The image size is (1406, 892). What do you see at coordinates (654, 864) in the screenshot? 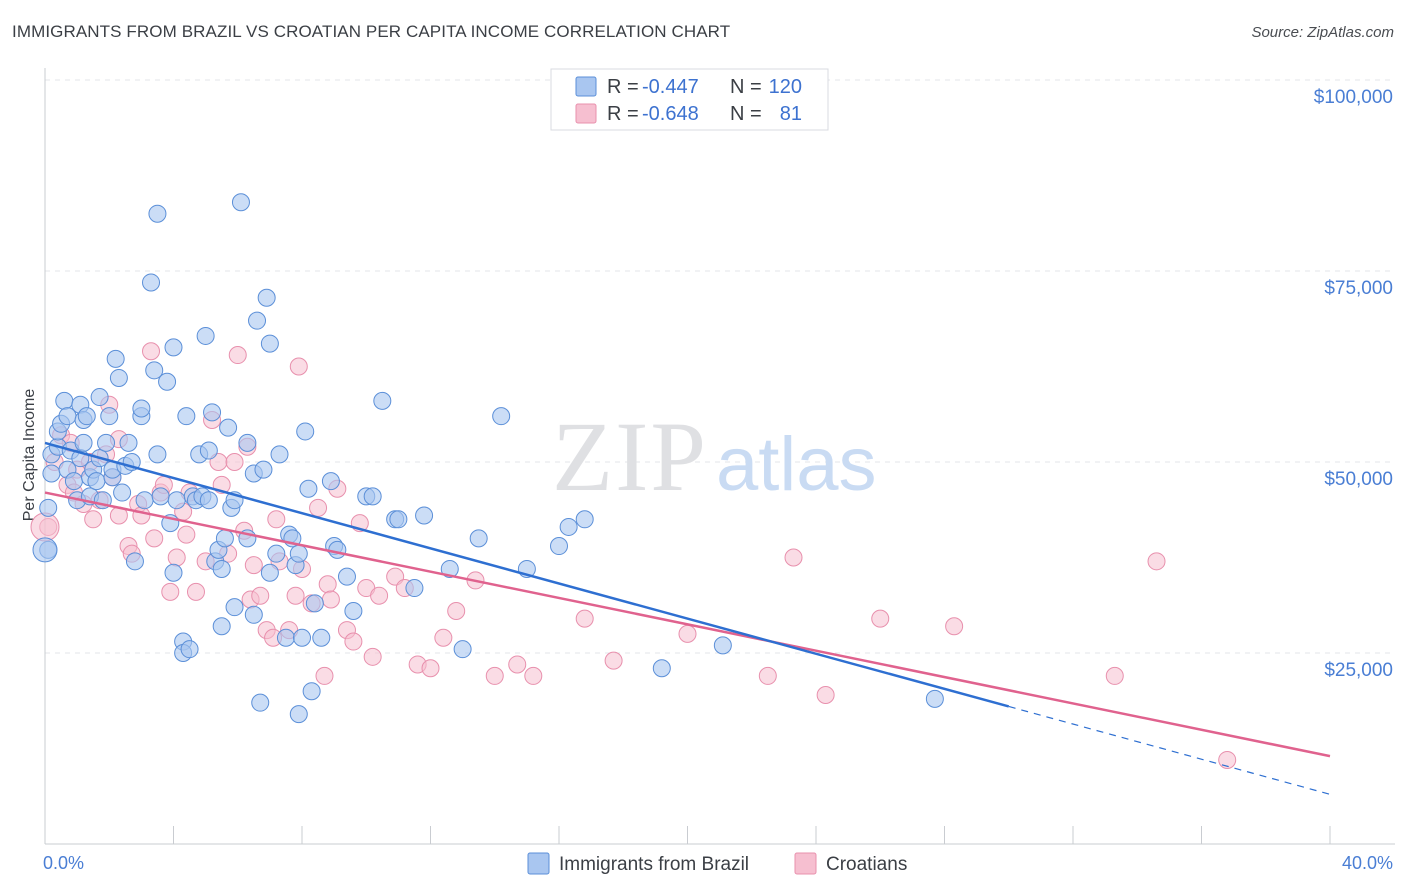
I see `series-label-brazil: Immigrants from Brazil` at bounding box center [654, 864].